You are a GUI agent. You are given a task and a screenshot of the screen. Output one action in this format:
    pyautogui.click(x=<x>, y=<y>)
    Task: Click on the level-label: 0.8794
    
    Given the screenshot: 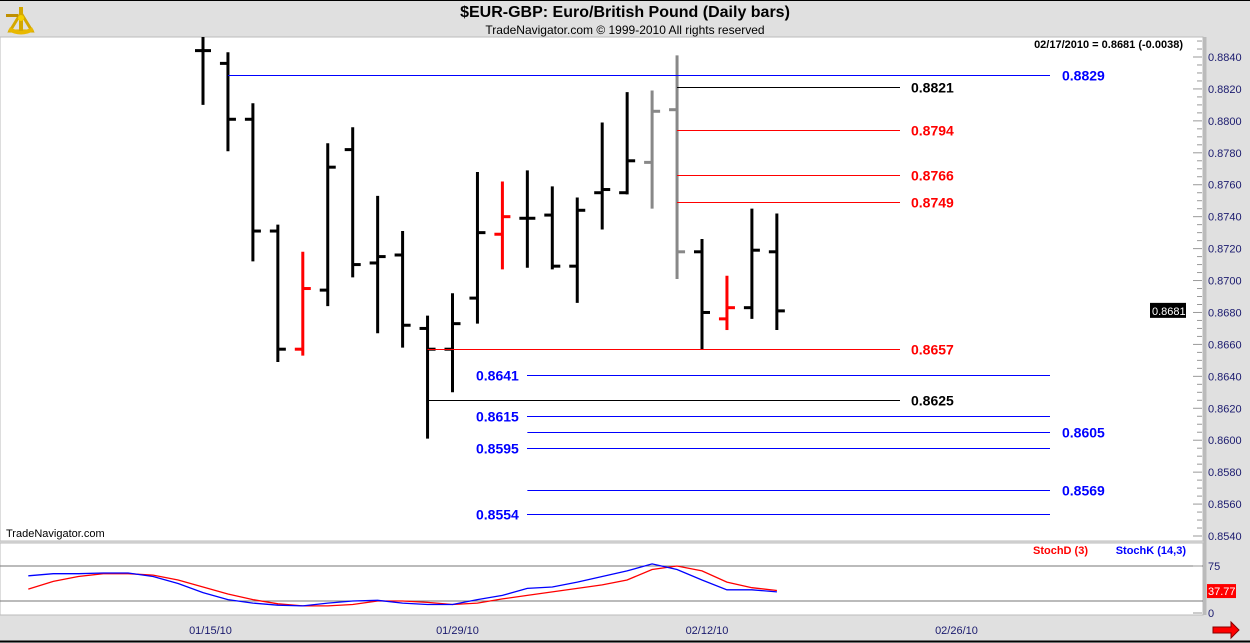 What is the action you would take?
    pyautogui.click(x=932, y=131)
    